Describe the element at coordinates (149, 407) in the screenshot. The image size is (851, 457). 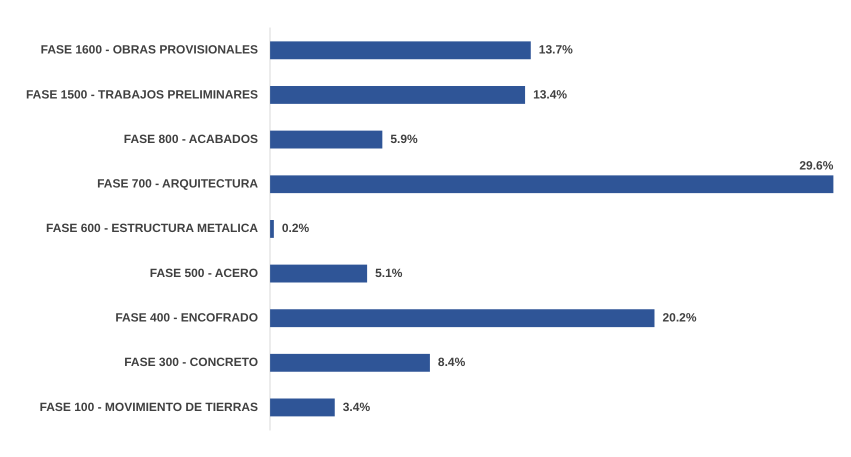
I see `y-tick-label: FASE 100 - MOVIMIENTO DE TIERRAS` at that location.